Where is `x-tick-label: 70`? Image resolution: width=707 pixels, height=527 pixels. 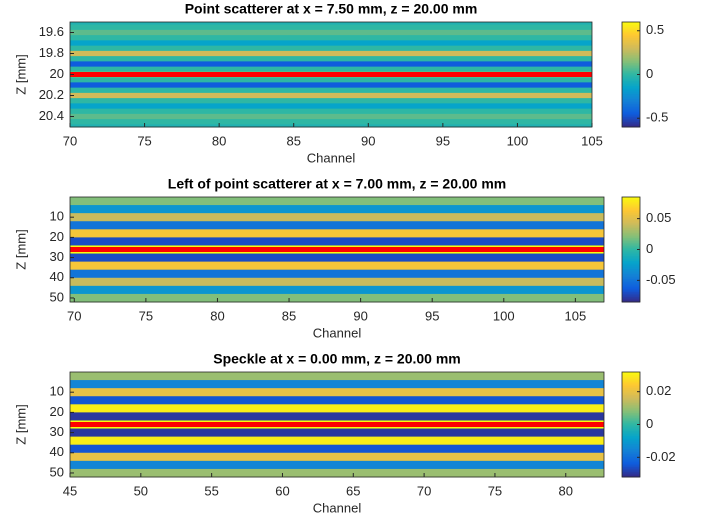
x-tick-label: 70 is located at coordinates (424, 490).